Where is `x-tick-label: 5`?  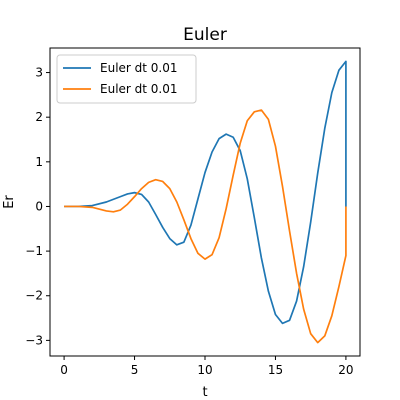 x-tick-label: 5 is located at coordinates (135, 370).